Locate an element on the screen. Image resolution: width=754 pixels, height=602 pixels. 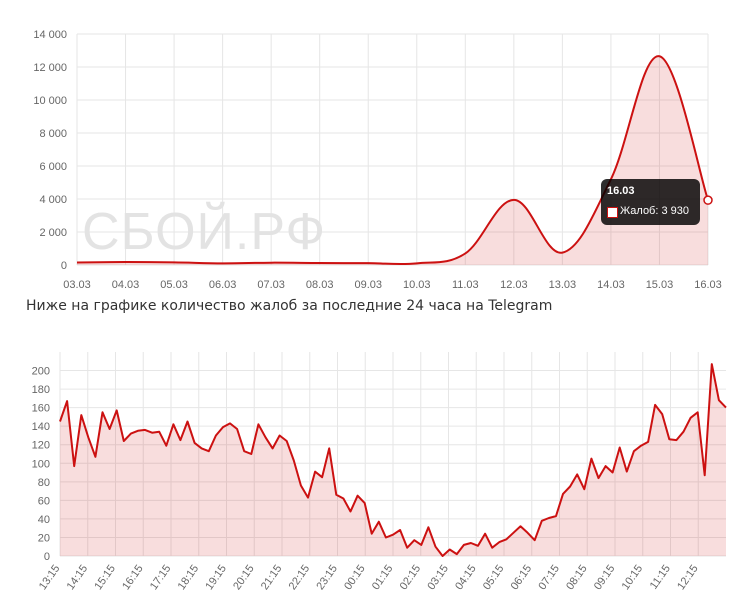
y-tick-label: 6 000 is located at coordinates (53, 167).